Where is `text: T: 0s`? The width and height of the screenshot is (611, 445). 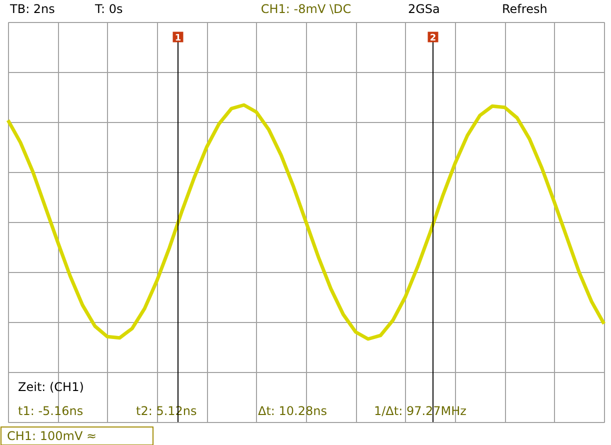
text: T: 0s is located at coordinates (108, 9).